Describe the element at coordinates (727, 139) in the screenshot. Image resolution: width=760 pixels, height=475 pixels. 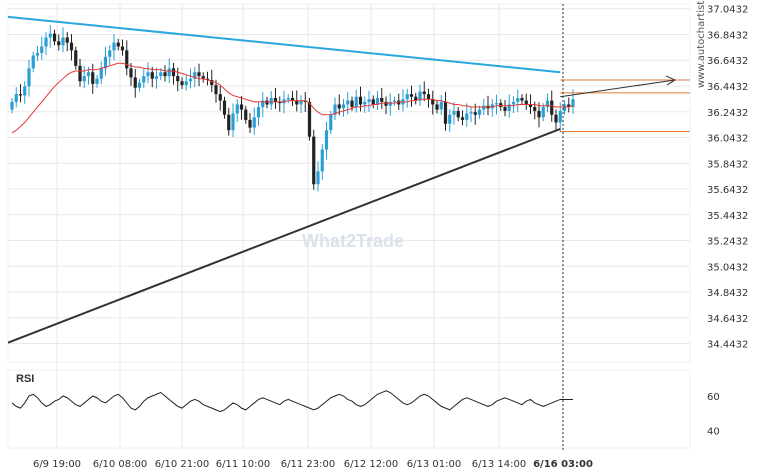
I see `price-tick-label: 36.0432` at that location.